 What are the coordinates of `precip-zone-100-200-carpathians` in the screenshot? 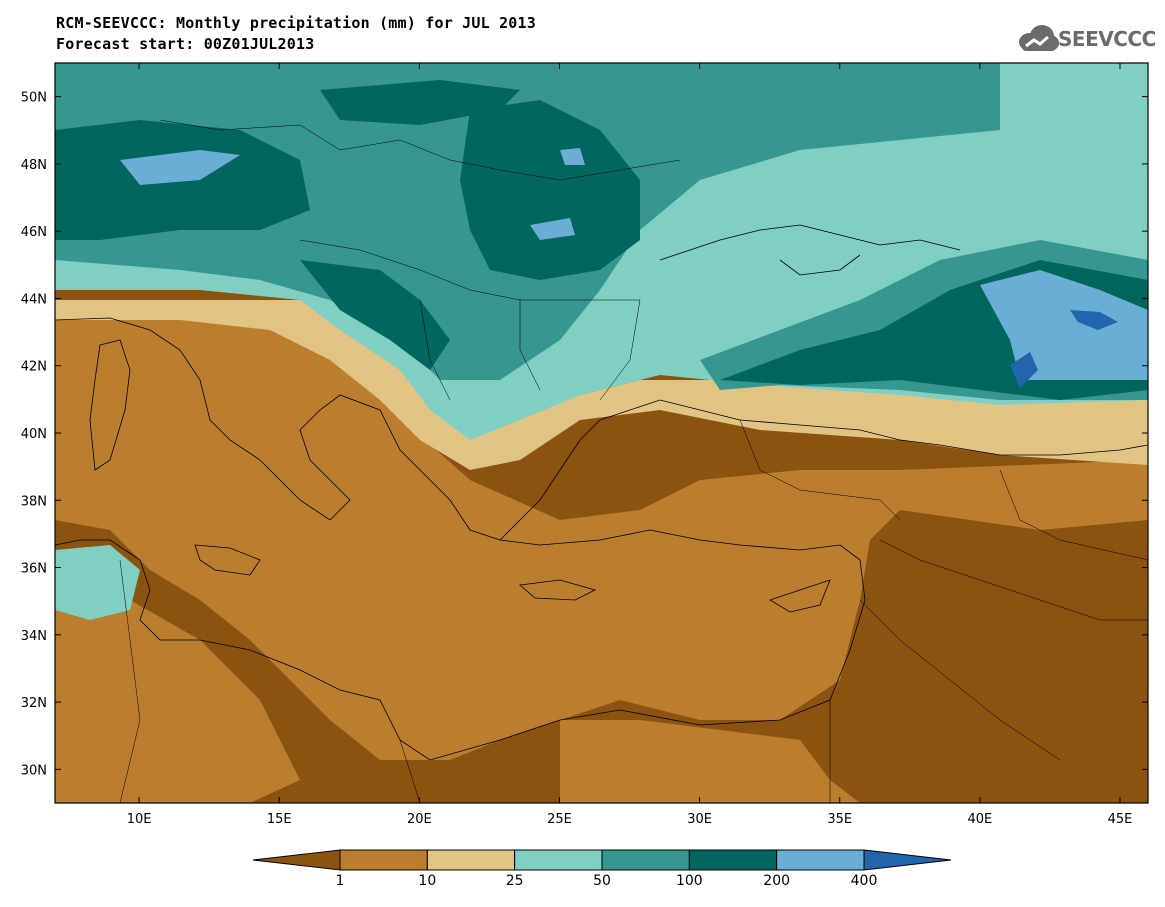 It's located at (550, 190).